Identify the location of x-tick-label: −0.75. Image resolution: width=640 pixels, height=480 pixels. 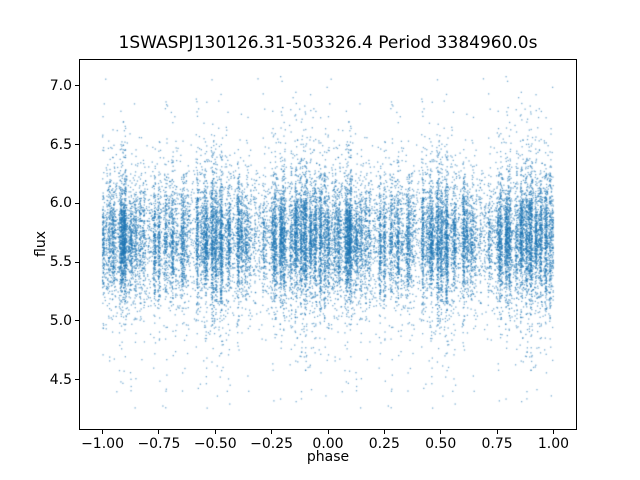
(159, 444).